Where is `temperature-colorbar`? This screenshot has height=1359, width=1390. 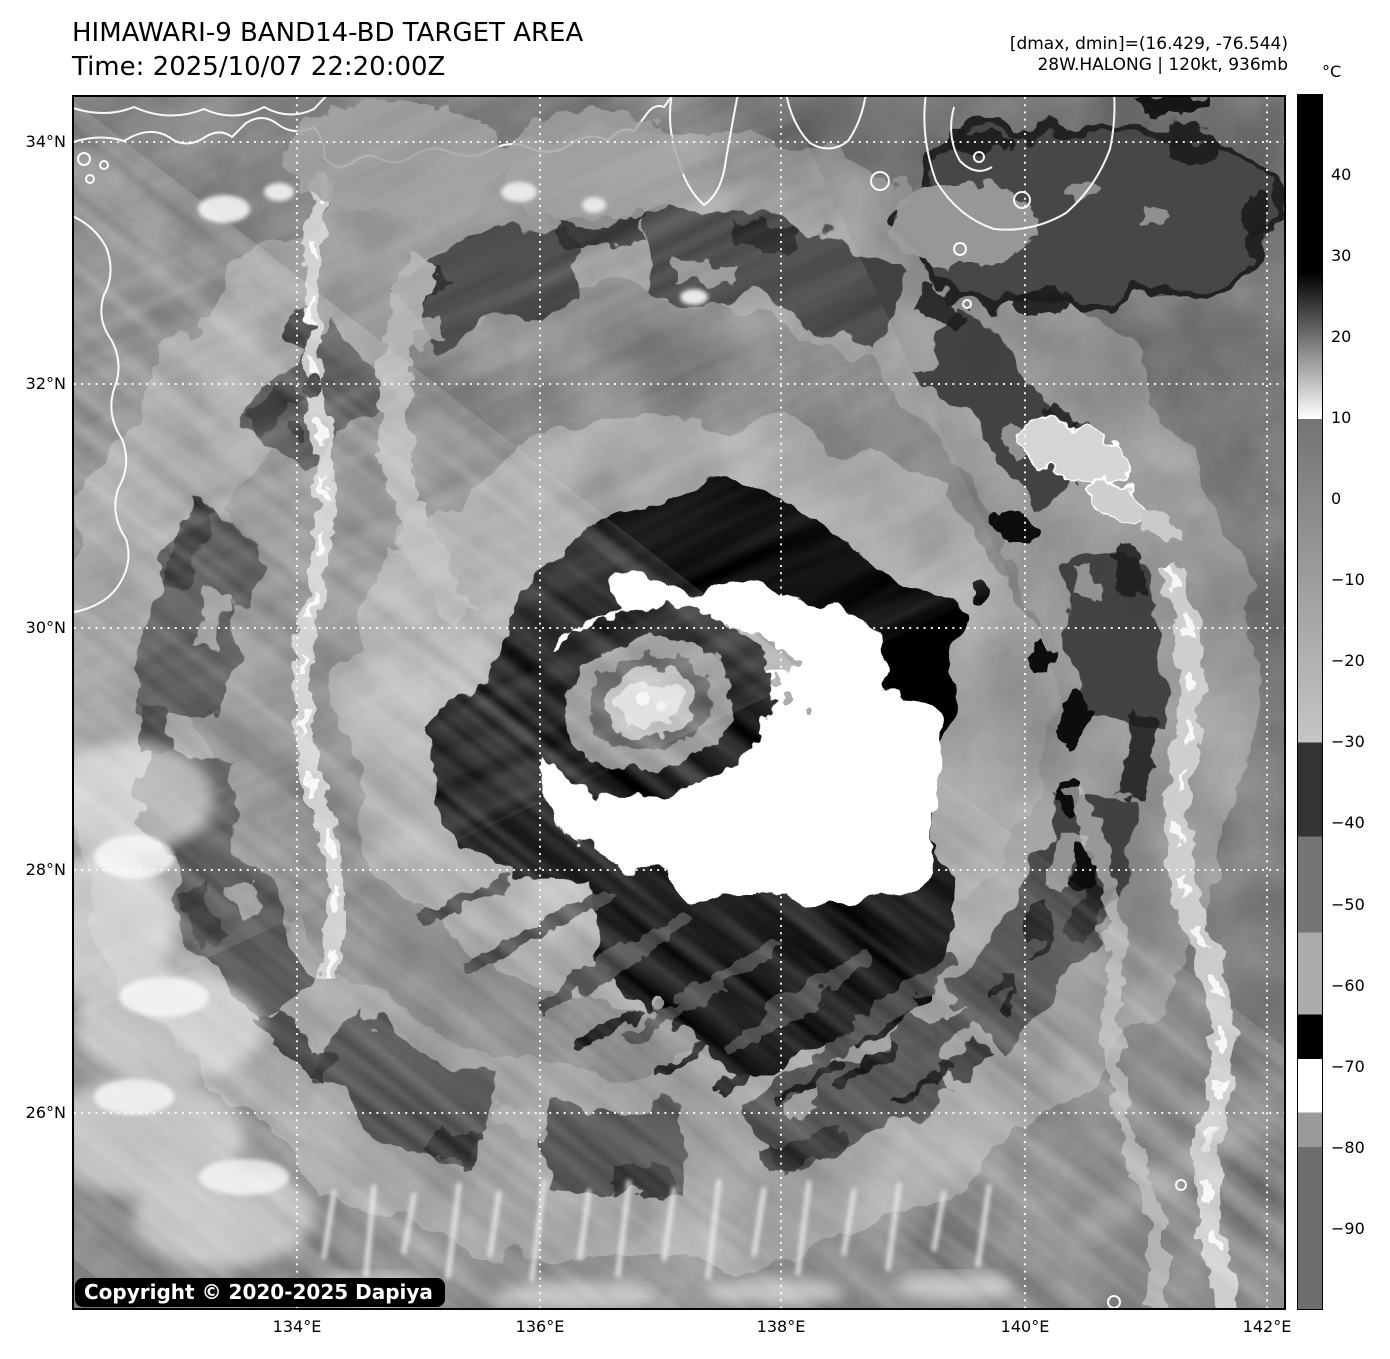 temperature-colorbar is located at coordinates (1310, 702).